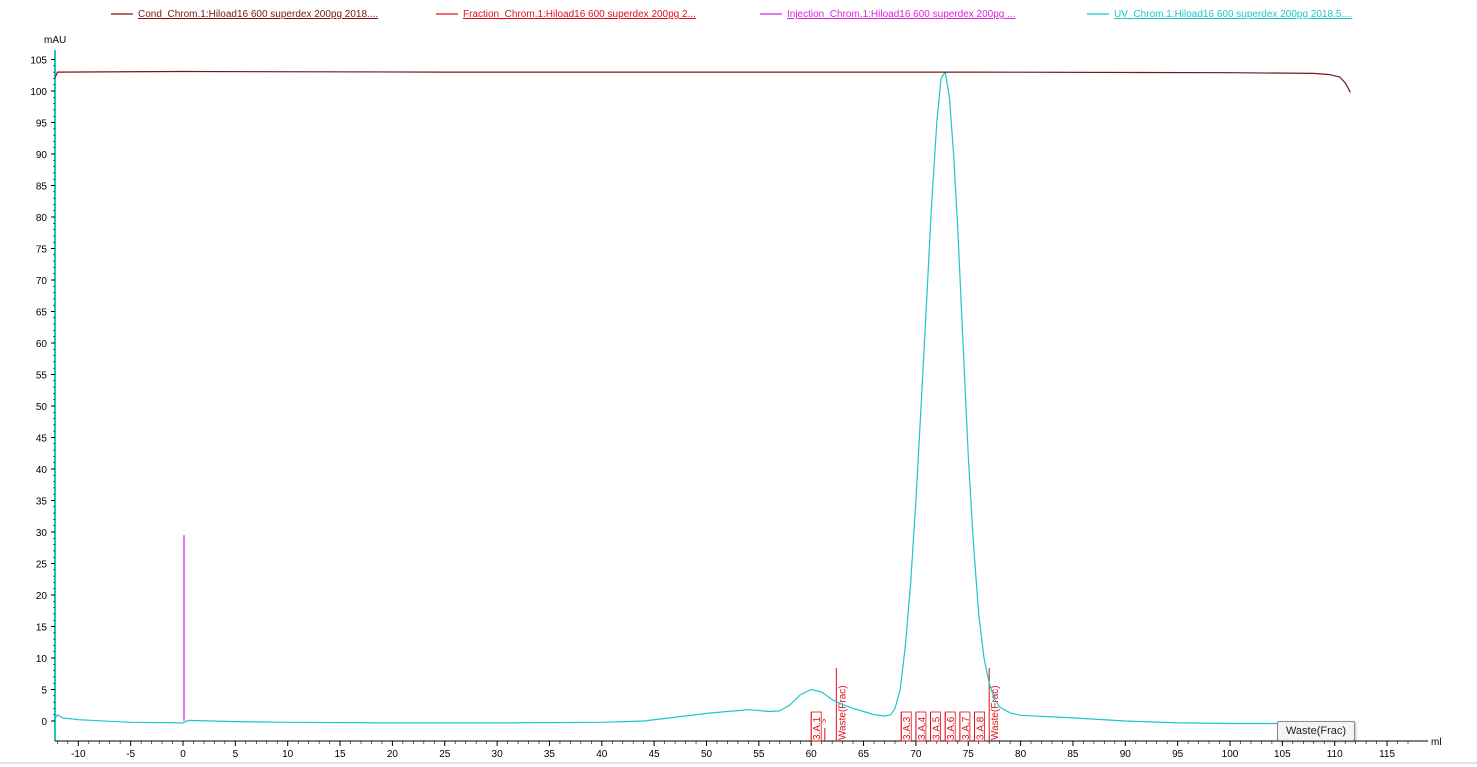  I want to click on y-tick-label: 5, so click(44, 691).